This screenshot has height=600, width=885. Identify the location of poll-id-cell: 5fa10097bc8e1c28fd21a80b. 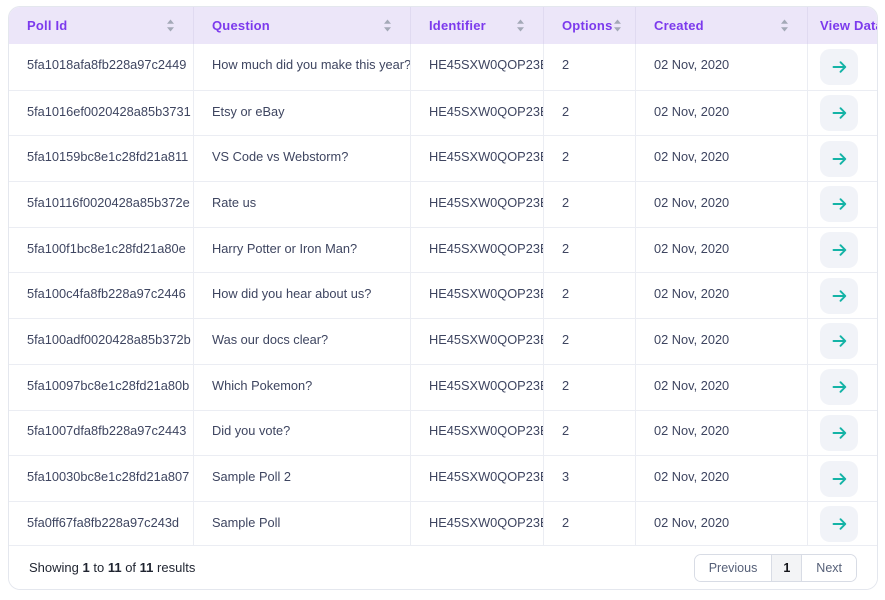
(101, 386).